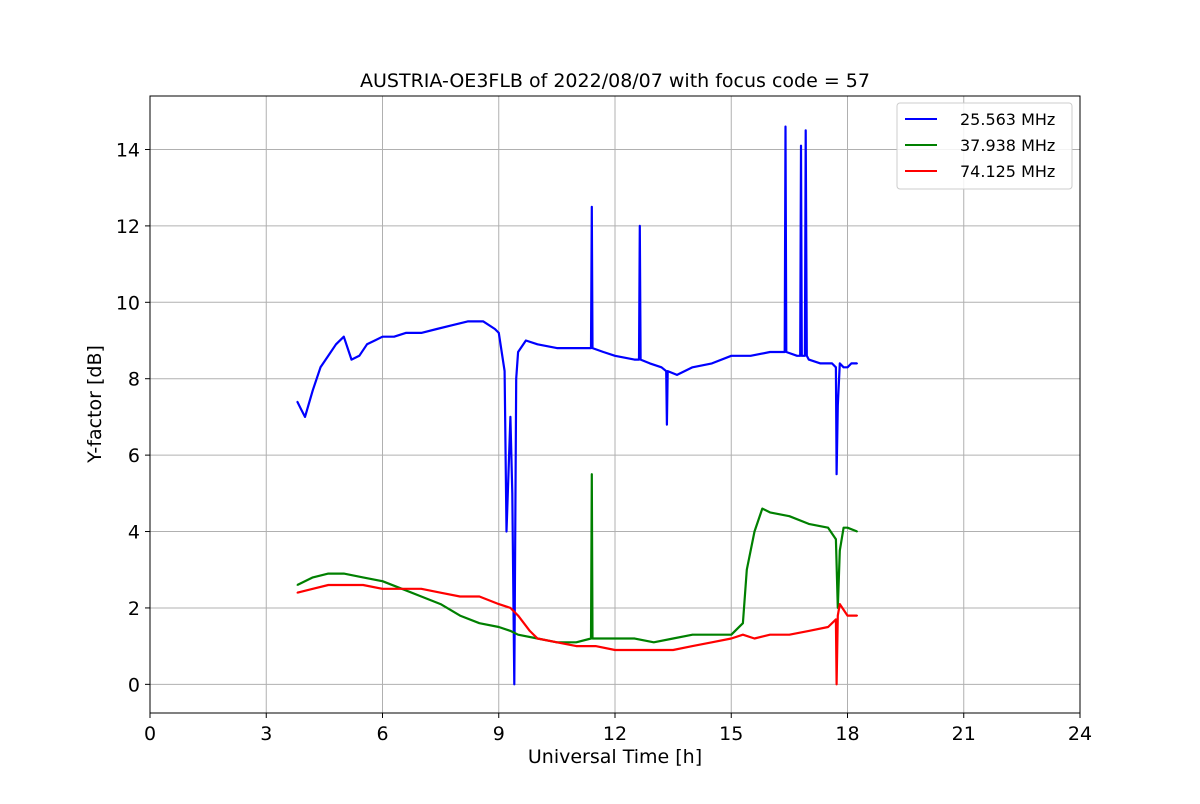 The image size is (1200, 804). Describe the element at coordinates (964, 734) in the screenshot. I see `x-tick-label: 21` at that location.